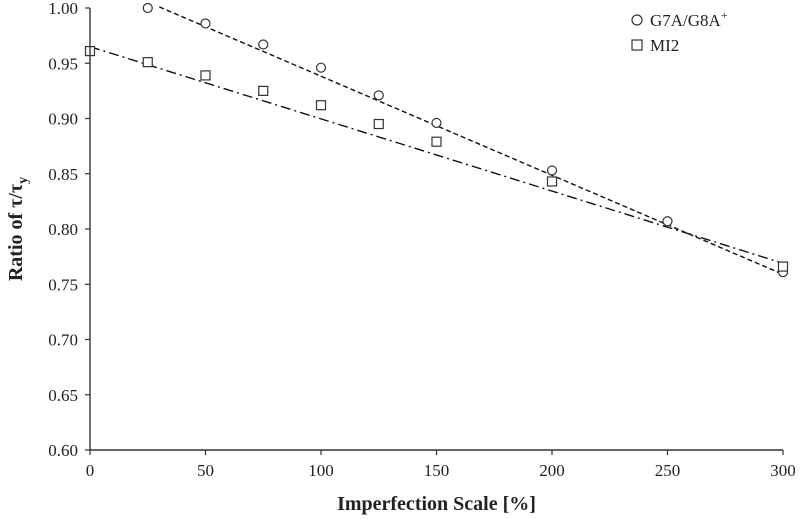 The height and width of the screenshot is (519, 800). What do you see at coordinates (637, 45) in the screenshot?
I see `legend-square-marker` at bounding box center [637, 45].